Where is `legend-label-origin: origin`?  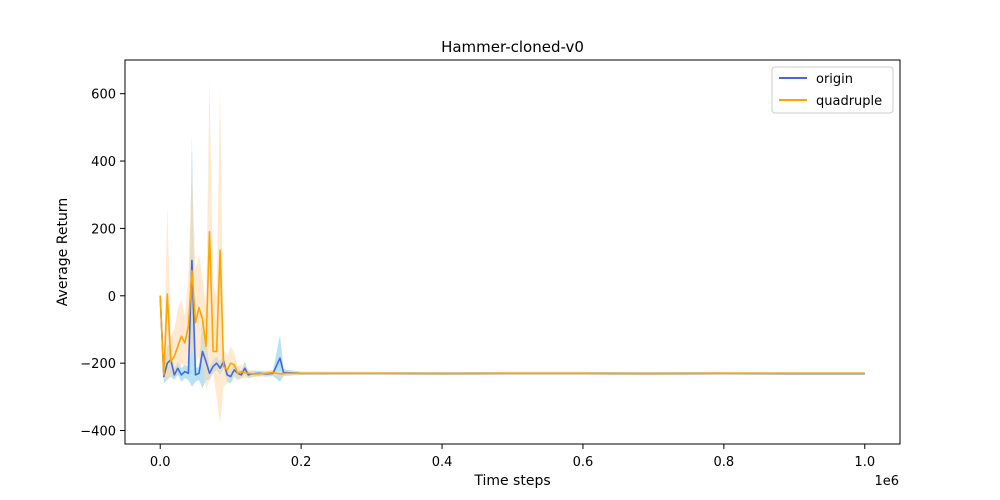 legend-label-origin: origin is located at coordinates (834, 79).